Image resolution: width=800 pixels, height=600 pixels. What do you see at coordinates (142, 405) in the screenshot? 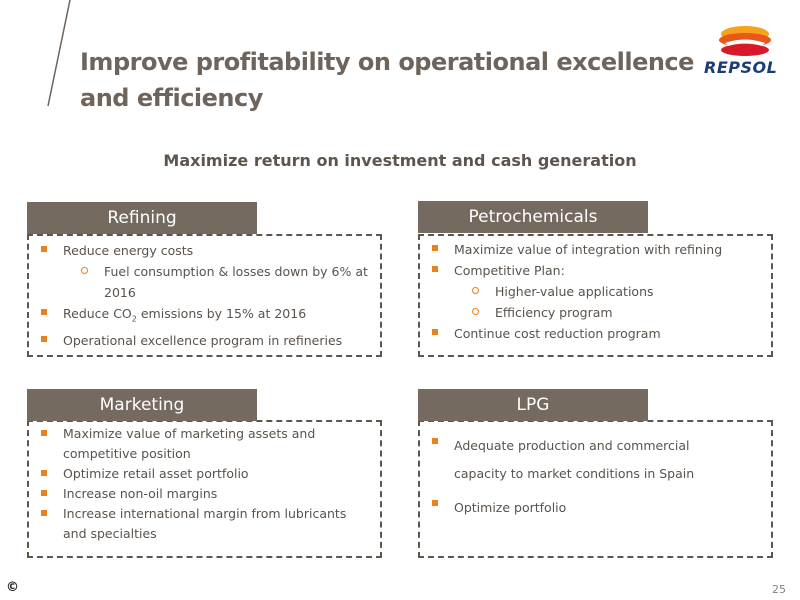
I see `marketing-heading: Marketing` at bounding box center [142, 405].